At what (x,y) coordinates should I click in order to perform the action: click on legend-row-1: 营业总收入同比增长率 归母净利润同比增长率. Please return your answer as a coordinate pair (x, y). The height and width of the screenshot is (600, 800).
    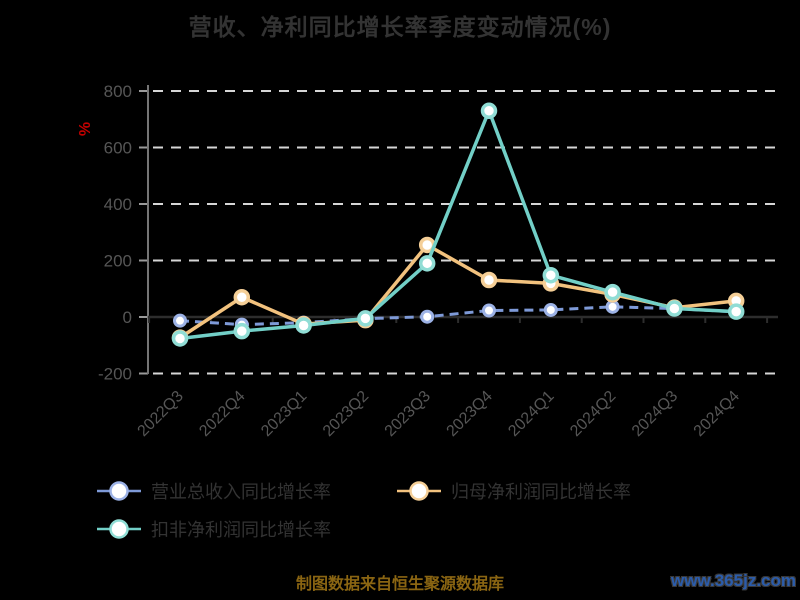
    Looking at the image, I should click on (427, 491).